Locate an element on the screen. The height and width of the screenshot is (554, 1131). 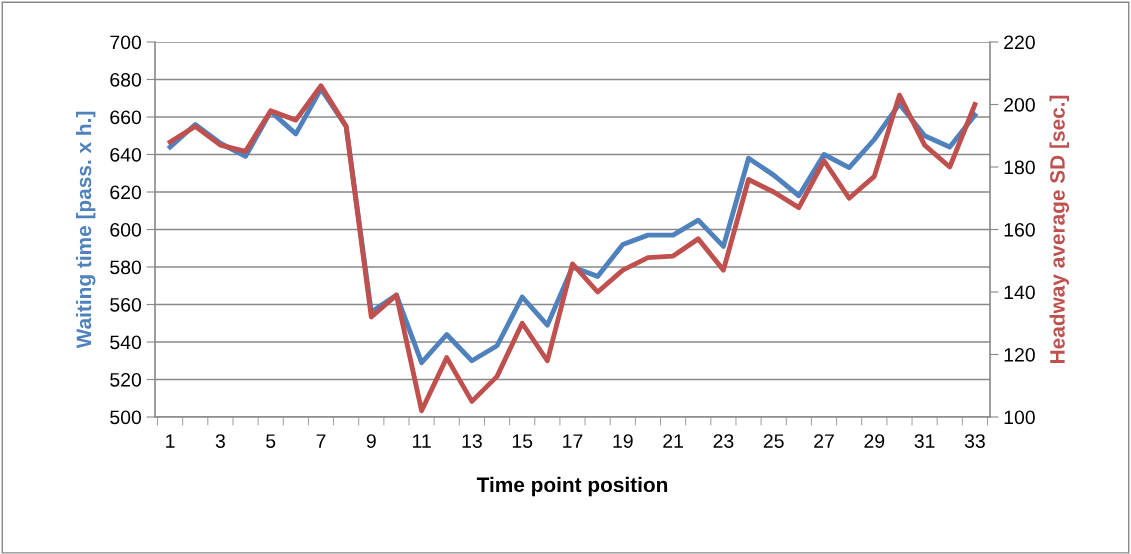
x-tick-label: 7 is located at coordinates (321, 441).